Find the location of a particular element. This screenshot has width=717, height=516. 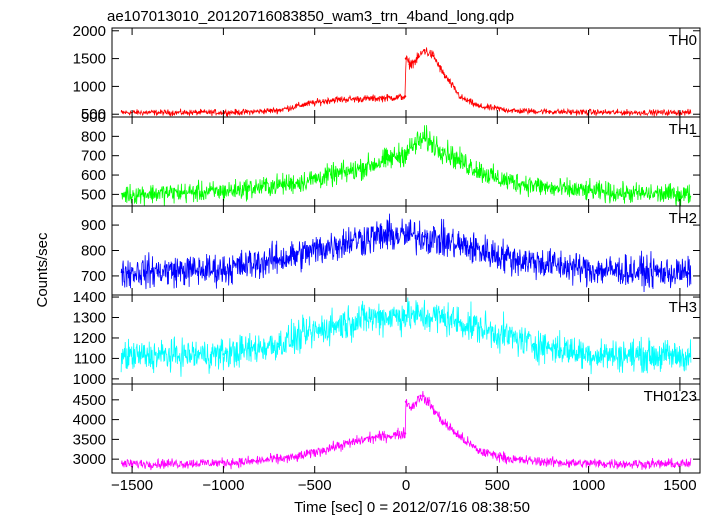

panel-label: TH1 is located at coordinates (683, 129).